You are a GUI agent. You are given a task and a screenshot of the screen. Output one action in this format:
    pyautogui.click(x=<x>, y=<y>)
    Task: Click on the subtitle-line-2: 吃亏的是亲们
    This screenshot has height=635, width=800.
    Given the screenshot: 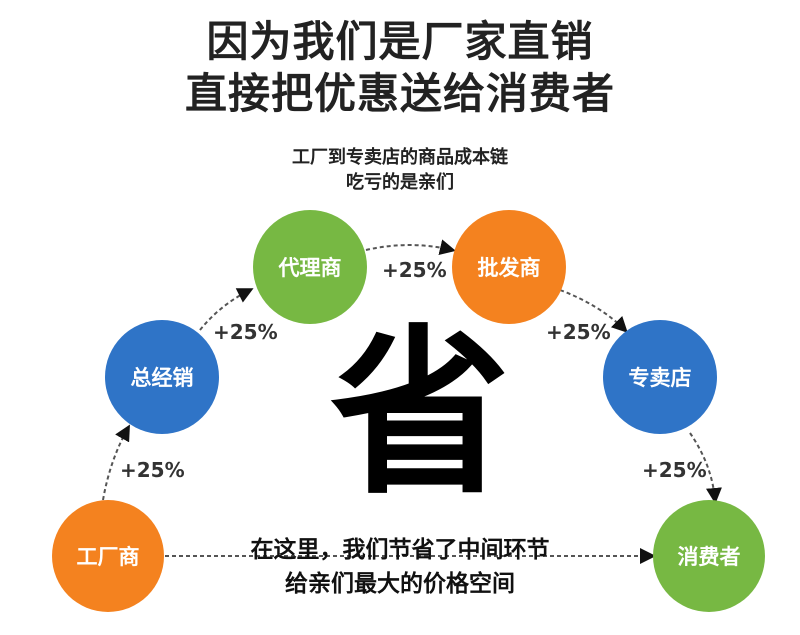 What is the action you would take?
    pyautogui.click(x=400, y=182)
    